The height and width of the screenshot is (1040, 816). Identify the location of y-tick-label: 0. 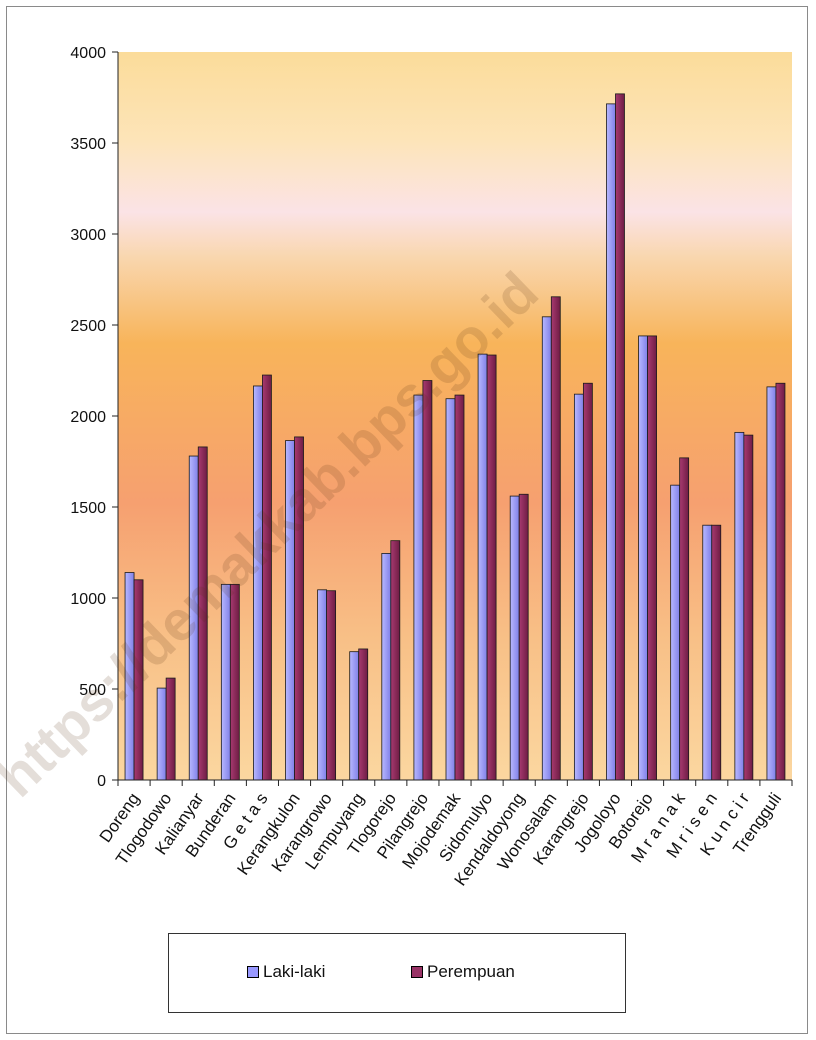
(101, 781).